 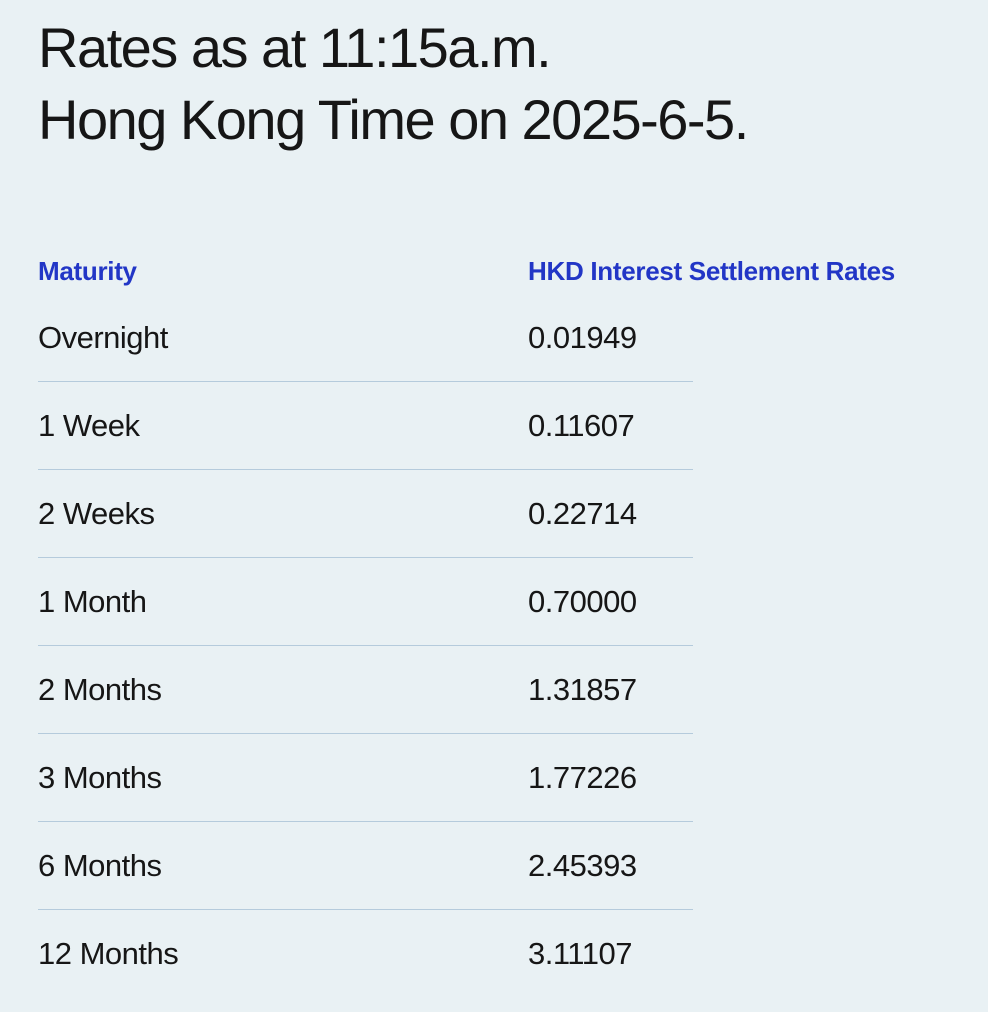 I want to click on maturity-cell: 1 Month, so click(x=92, y=601).